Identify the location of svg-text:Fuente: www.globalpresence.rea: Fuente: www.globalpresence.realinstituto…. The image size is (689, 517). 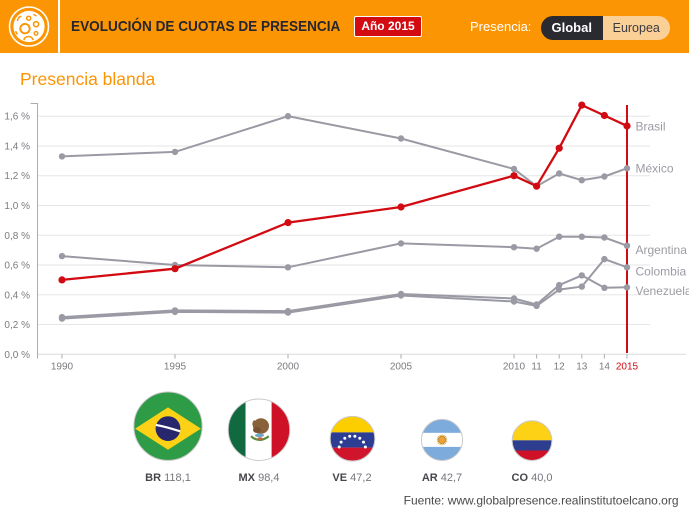
(541, 501).